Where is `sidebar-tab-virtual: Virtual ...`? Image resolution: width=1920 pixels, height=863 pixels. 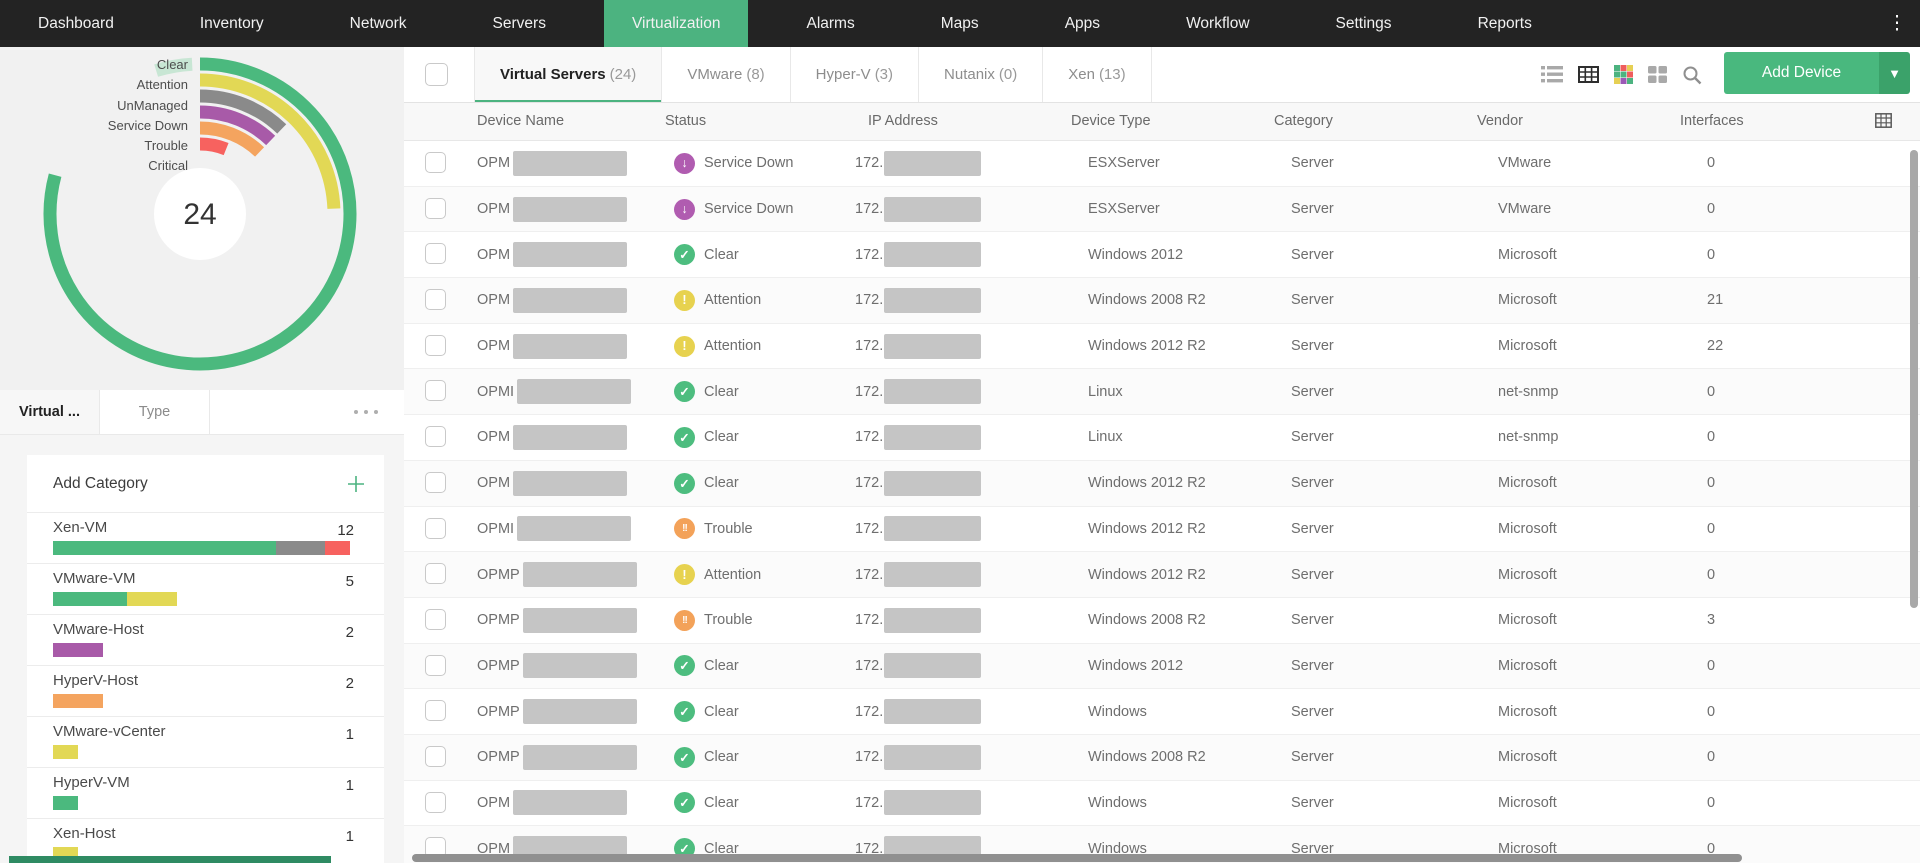
sidebar-tab-virtual: Virtual ... is located at coordinates (50, 412).